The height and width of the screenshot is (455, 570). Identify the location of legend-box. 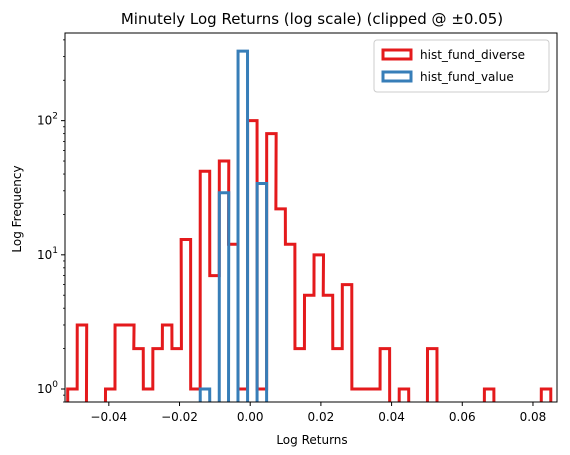
(461, 66).